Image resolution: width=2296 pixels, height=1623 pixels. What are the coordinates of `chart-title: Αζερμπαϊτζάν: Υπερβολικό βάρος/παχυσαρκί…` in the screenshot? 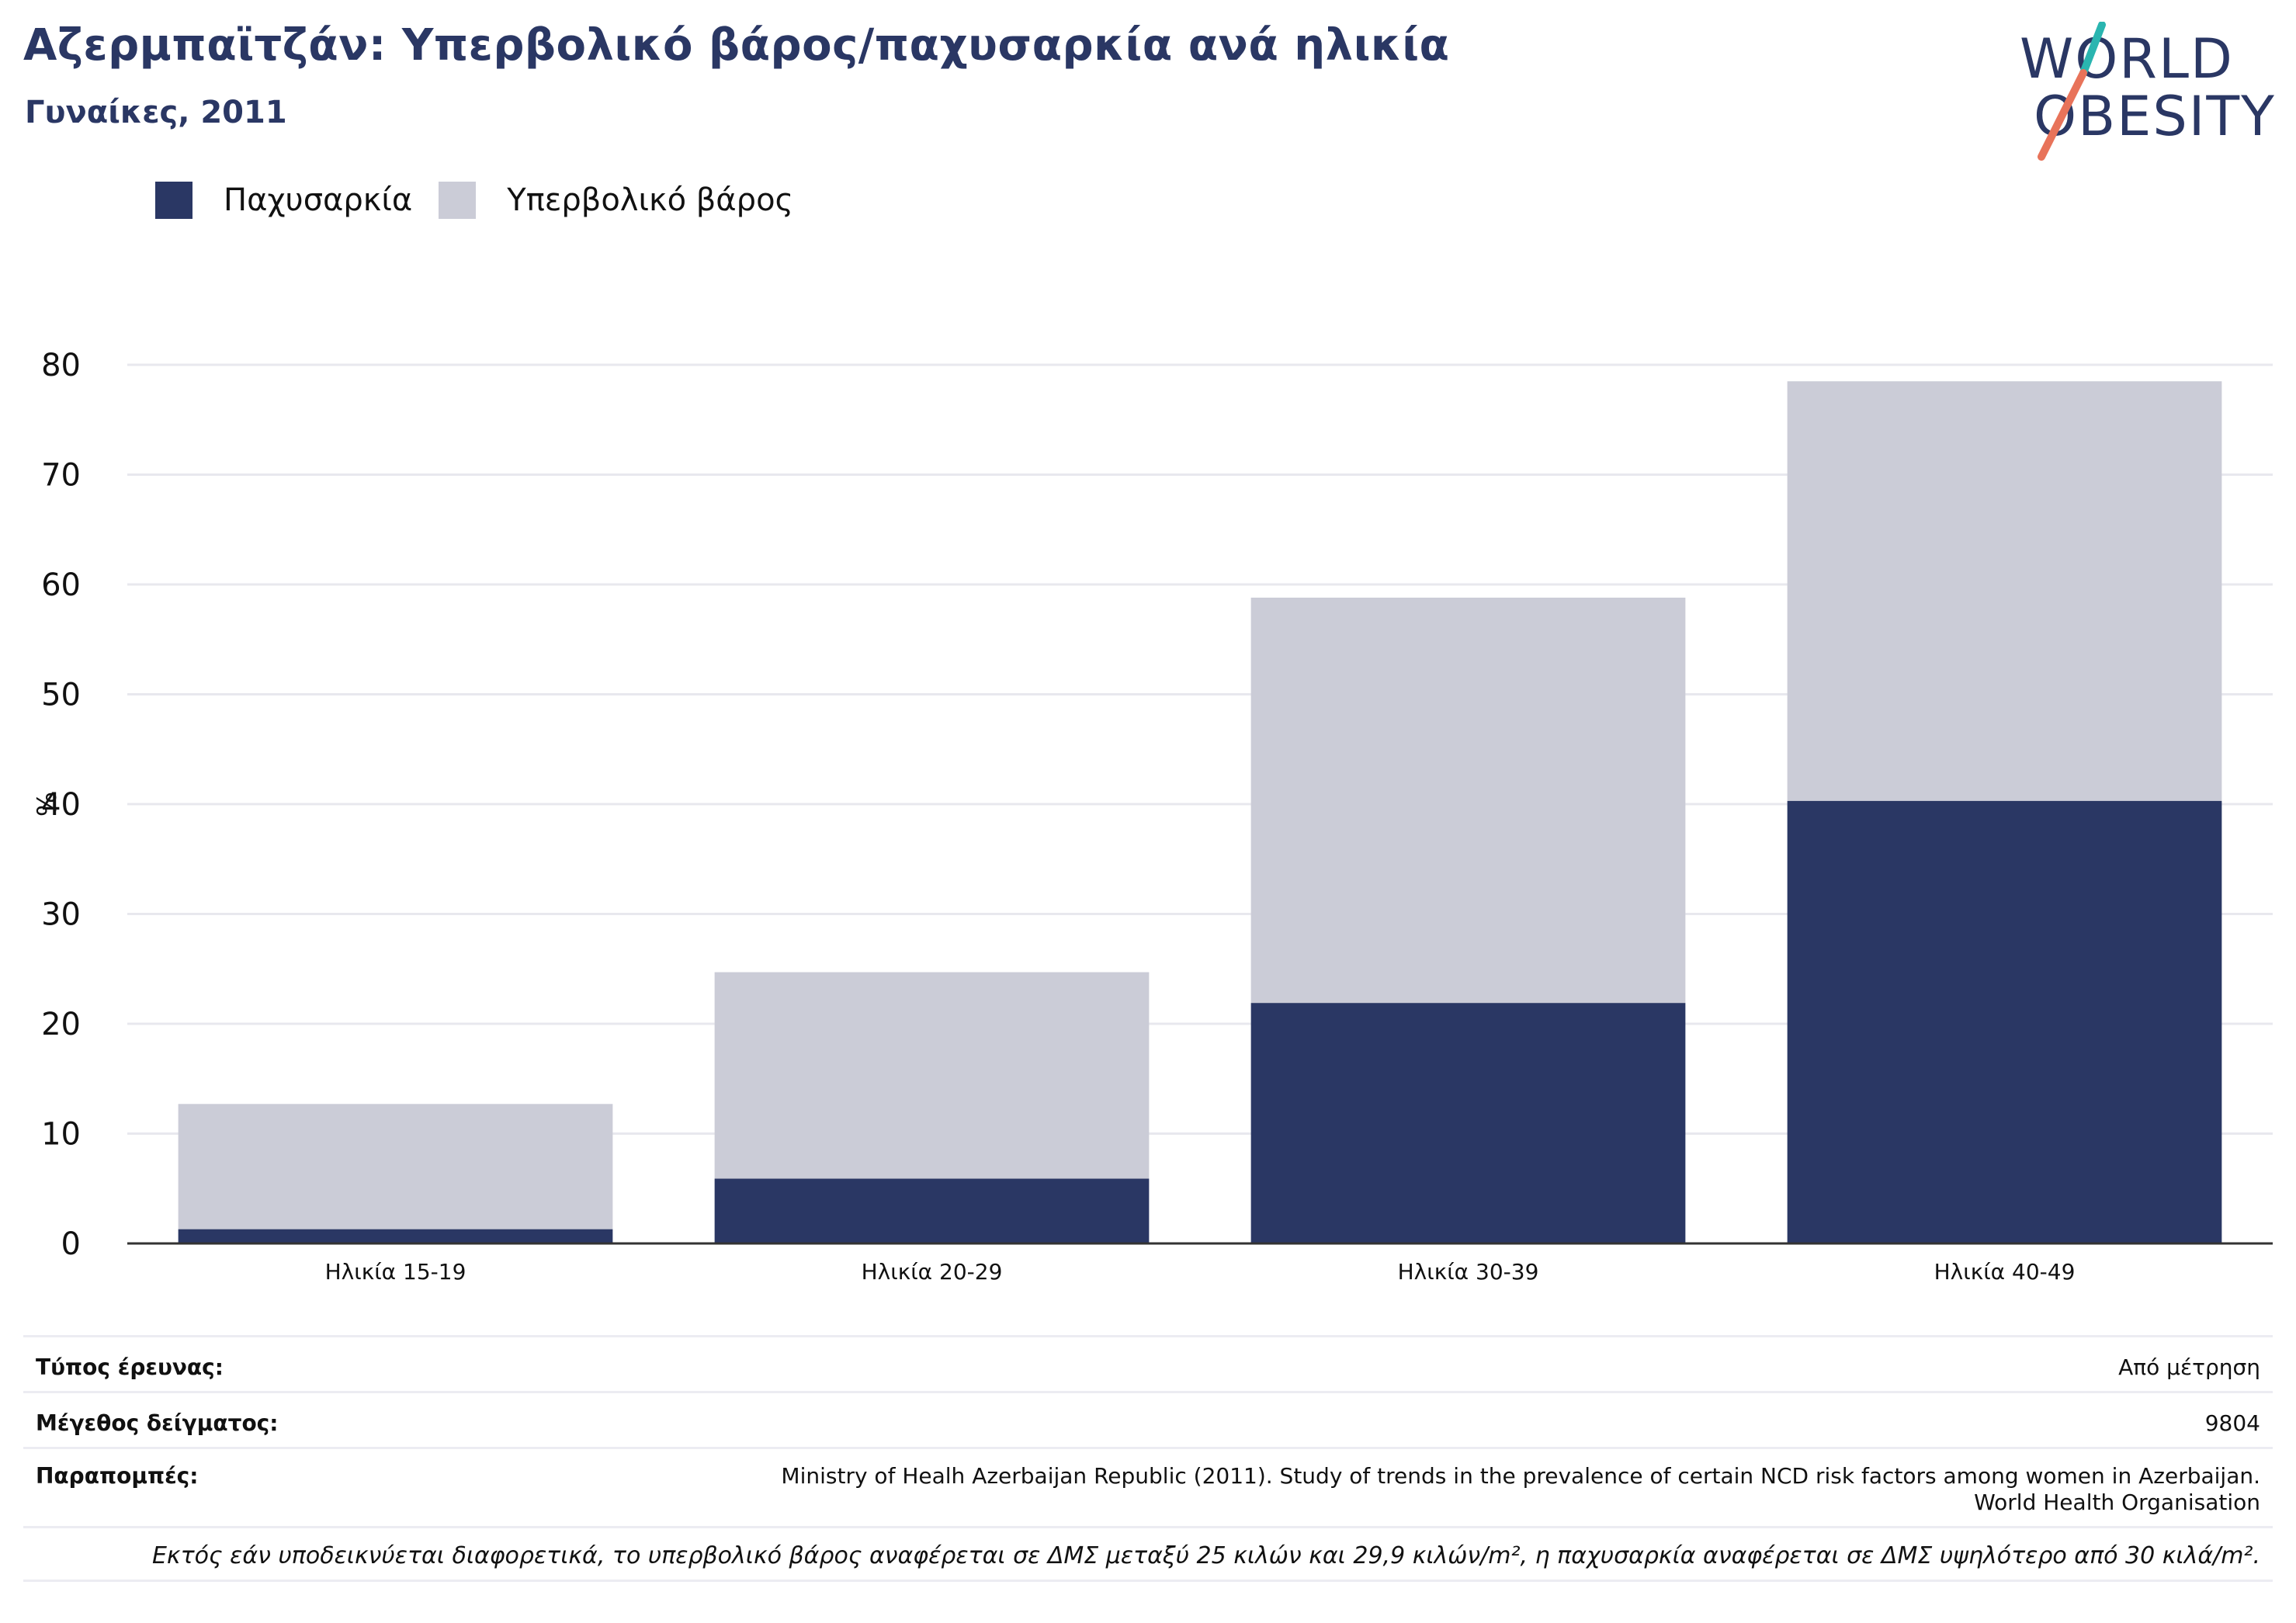 It's located at (736, 45).